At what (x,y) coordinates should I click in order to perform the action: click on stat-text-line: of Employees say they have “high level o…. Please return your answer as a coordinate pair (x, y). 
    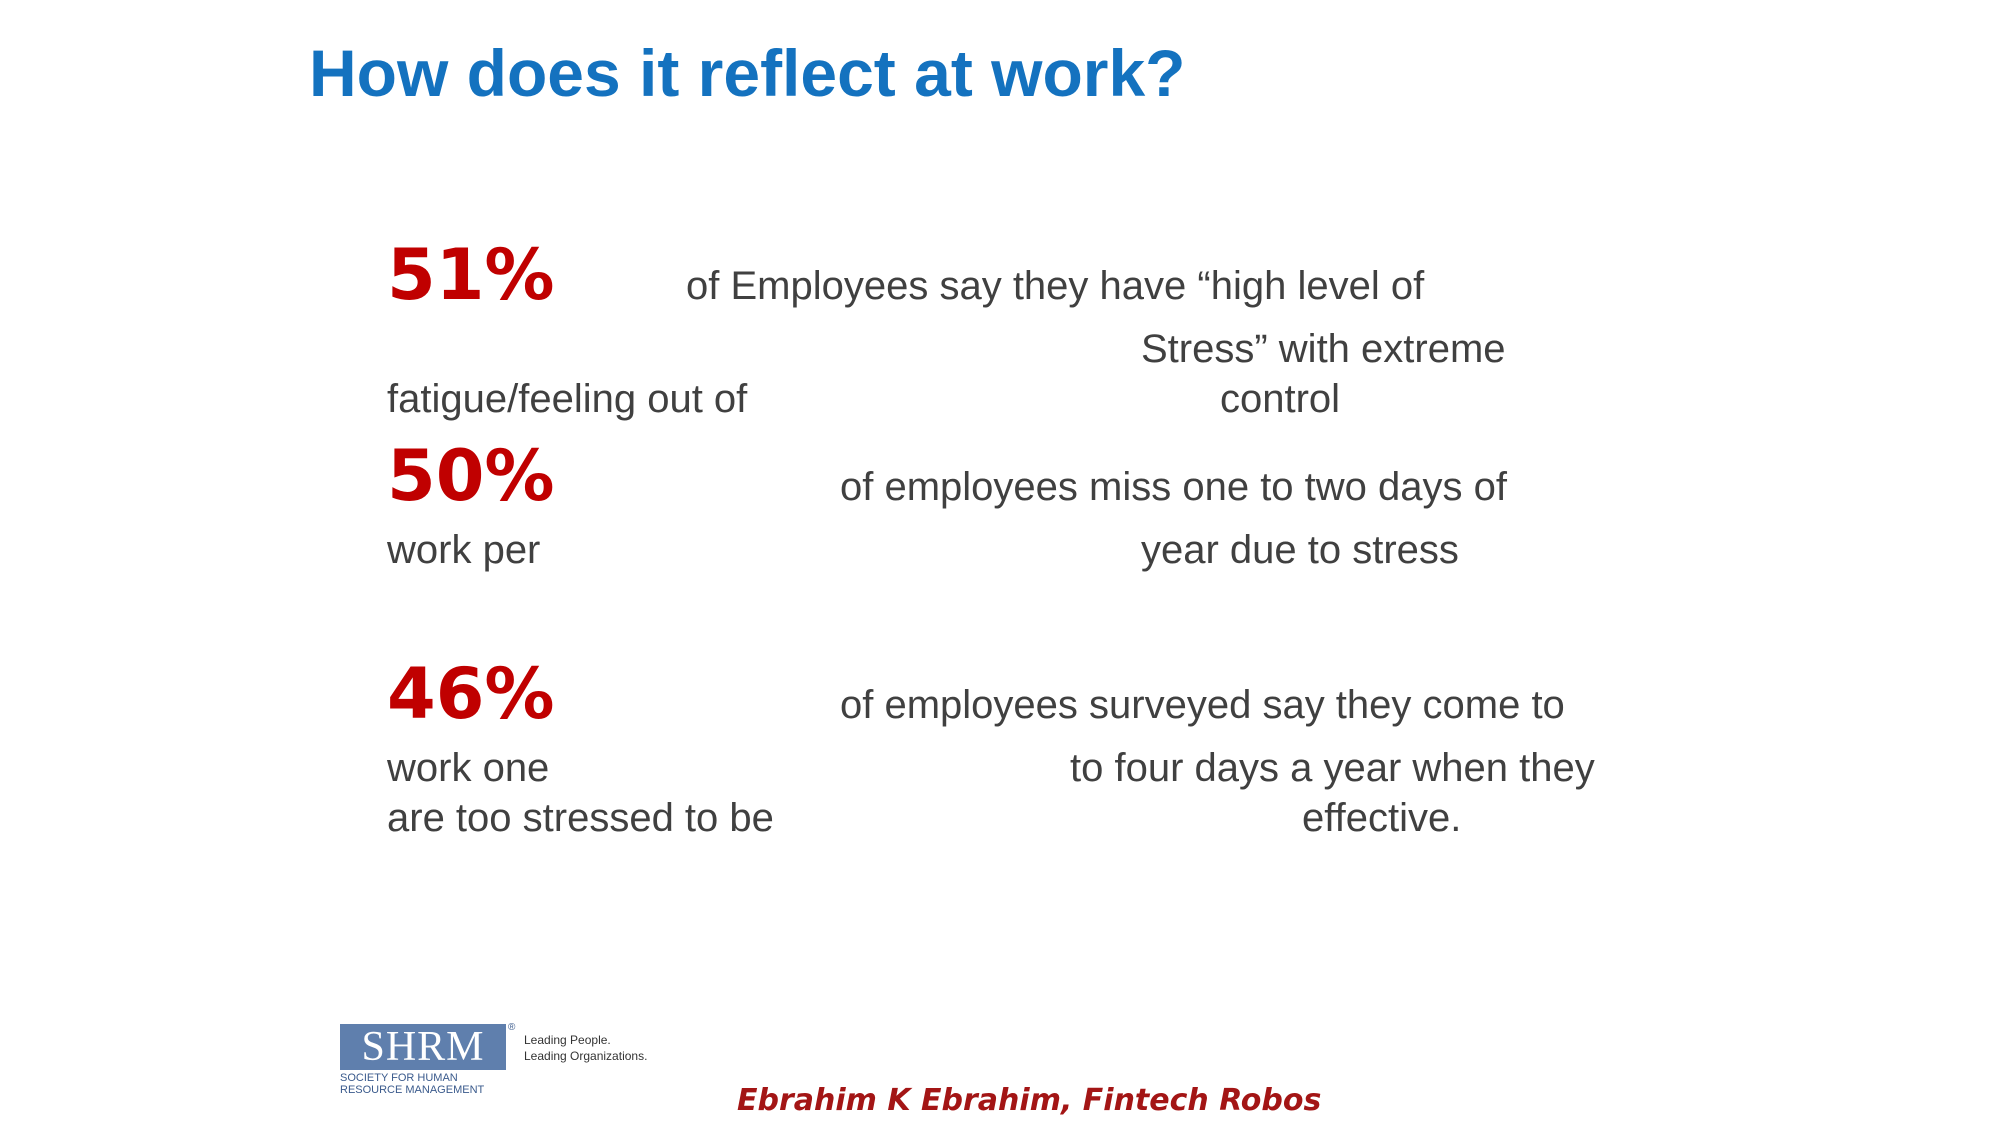
    Looking at the image, I should click on (1055, 286).